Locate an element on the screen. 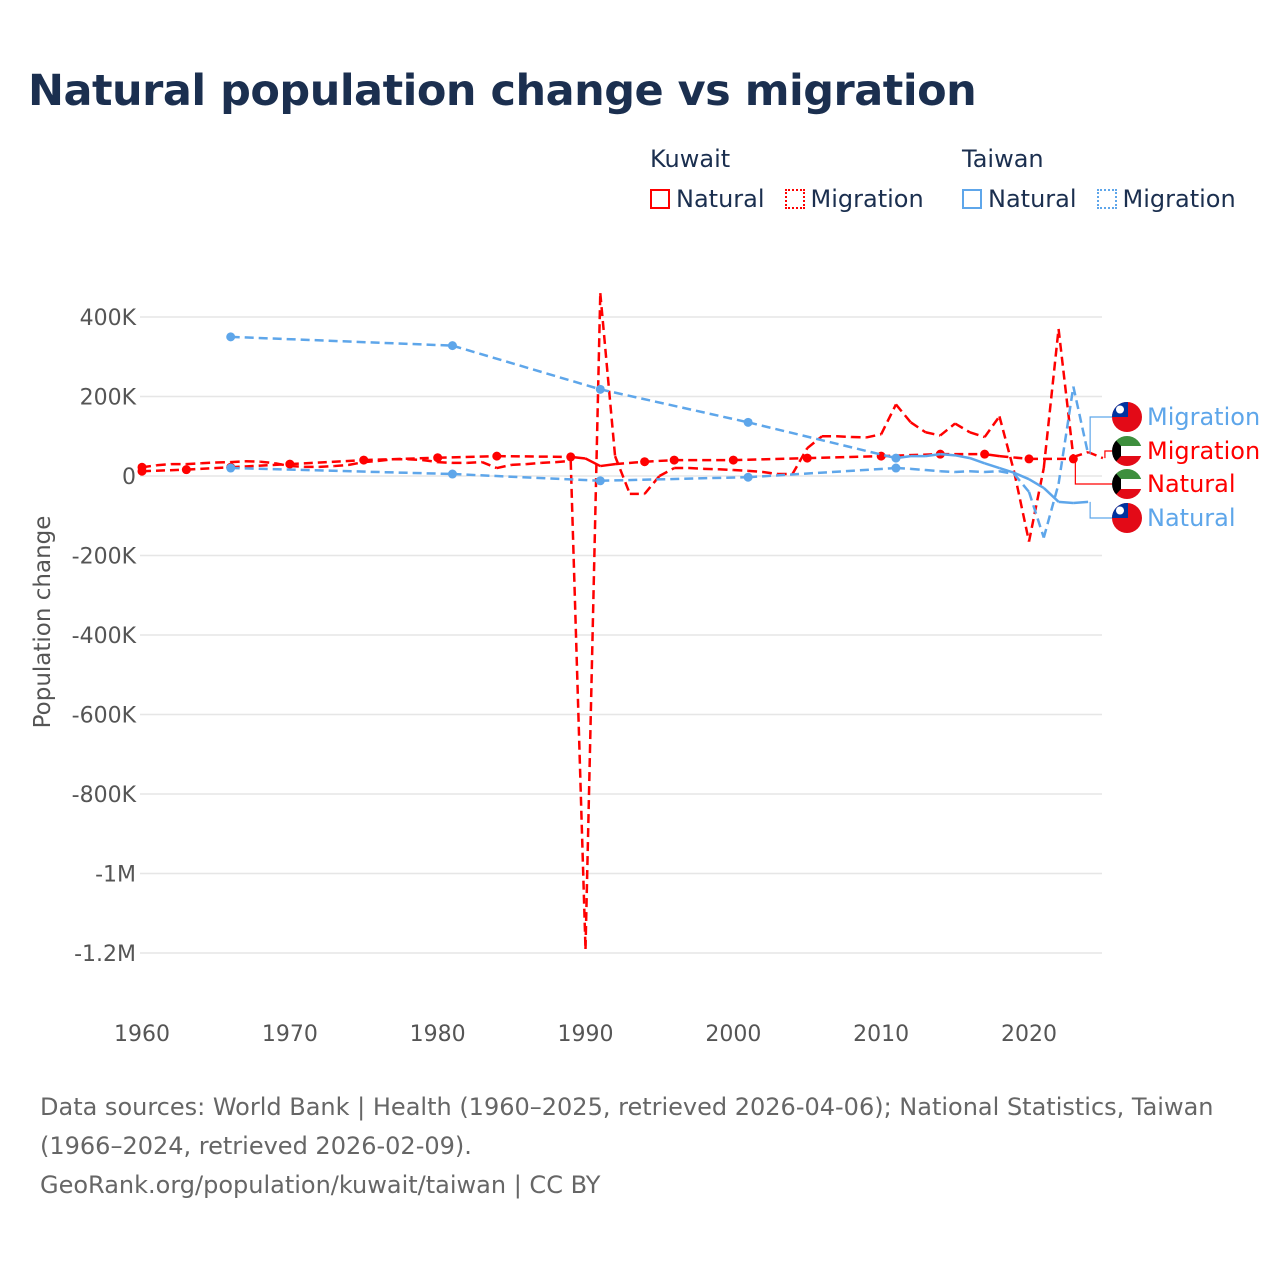 This screenshot has width=1280, height=1280. legend-label: Natural is located at coordinates (1032, 199).